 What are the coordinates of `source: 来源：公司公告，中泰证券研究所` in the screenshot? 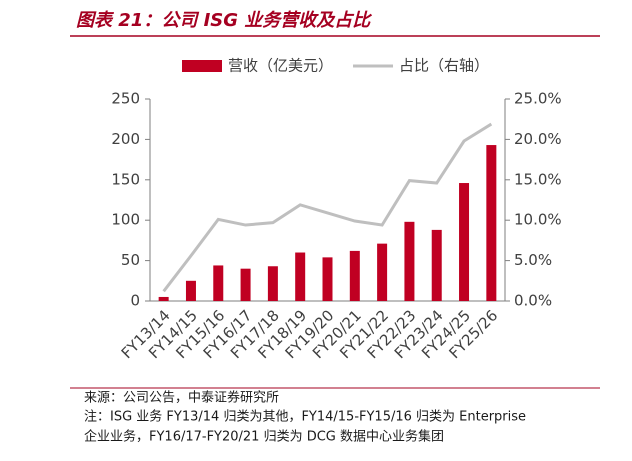 It's located at (181, 398).